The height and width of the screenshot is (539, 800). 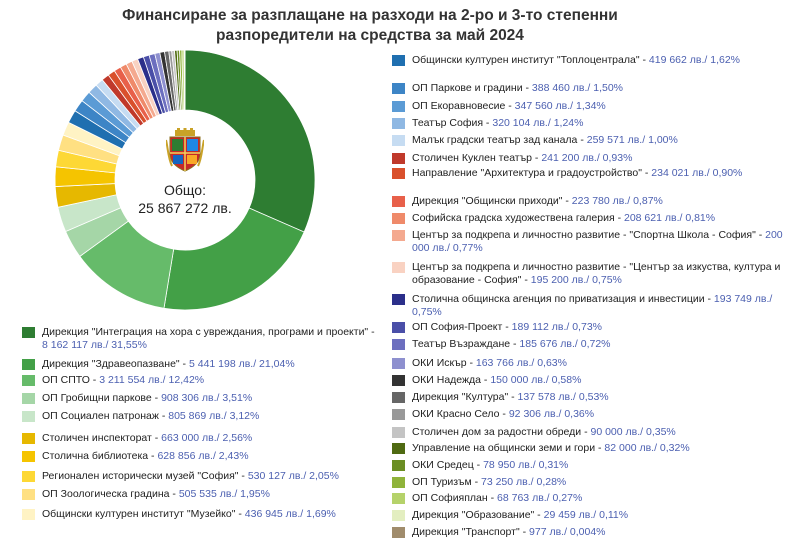 What do you see at coordinates (492, 201) in the screenshot?
I see `legend-label: Дирекция "Общински приходи" -` at bounding box center [492, 201].